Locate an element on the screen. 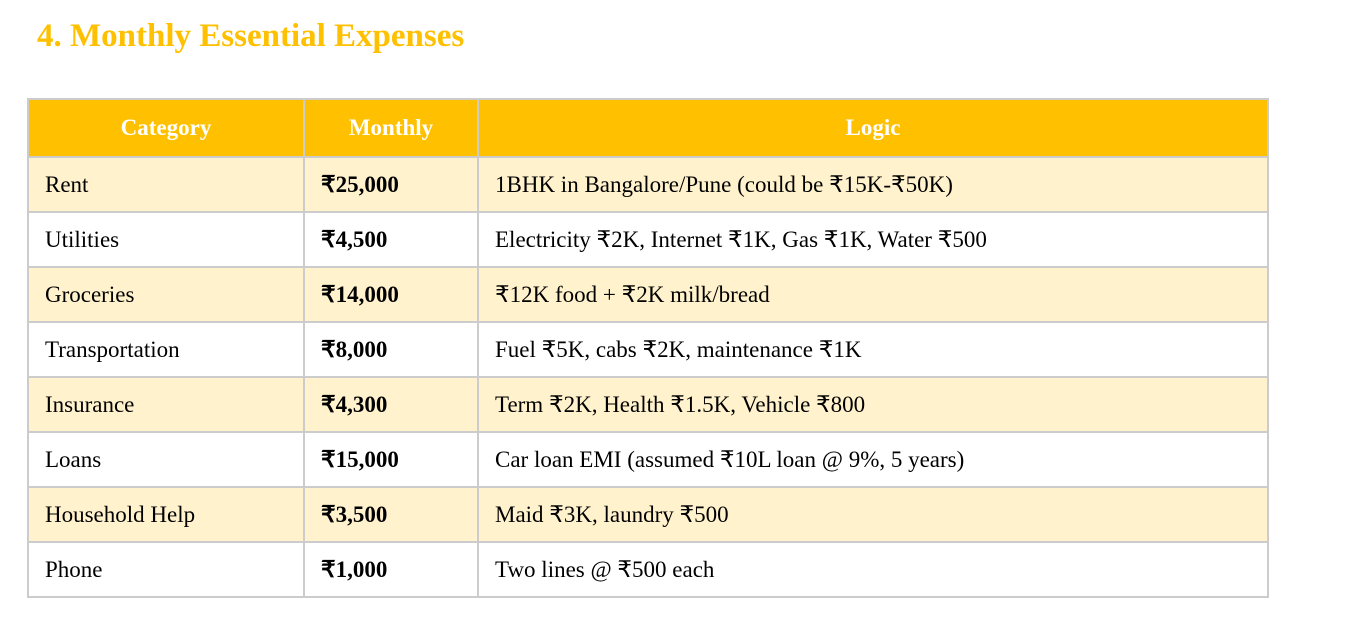 The width and height of the screenshot is (1346, 640). header-category: Category is located at coordinates (166, 128).